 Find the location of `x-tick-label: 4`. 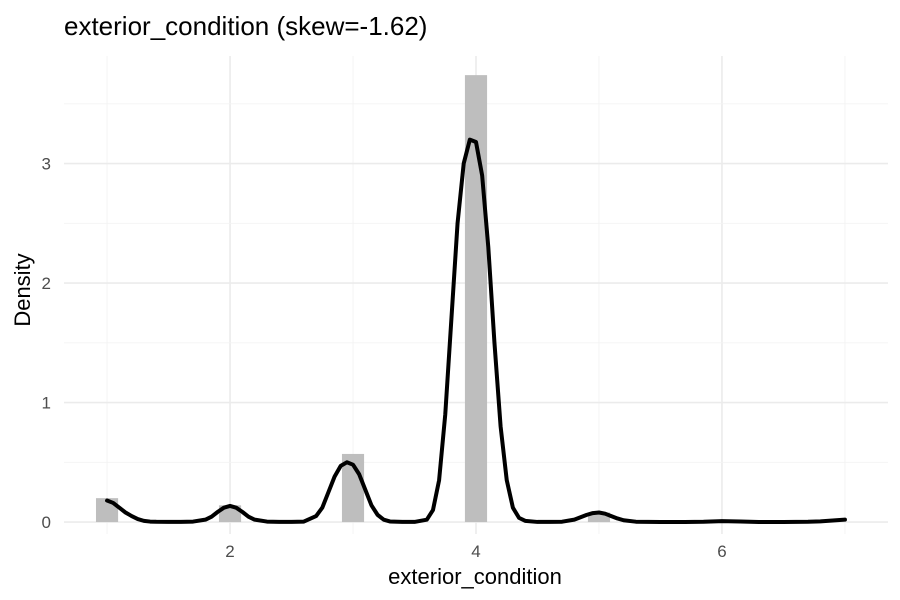

x-tick-label: 4 is located at coordinates (475, 551).